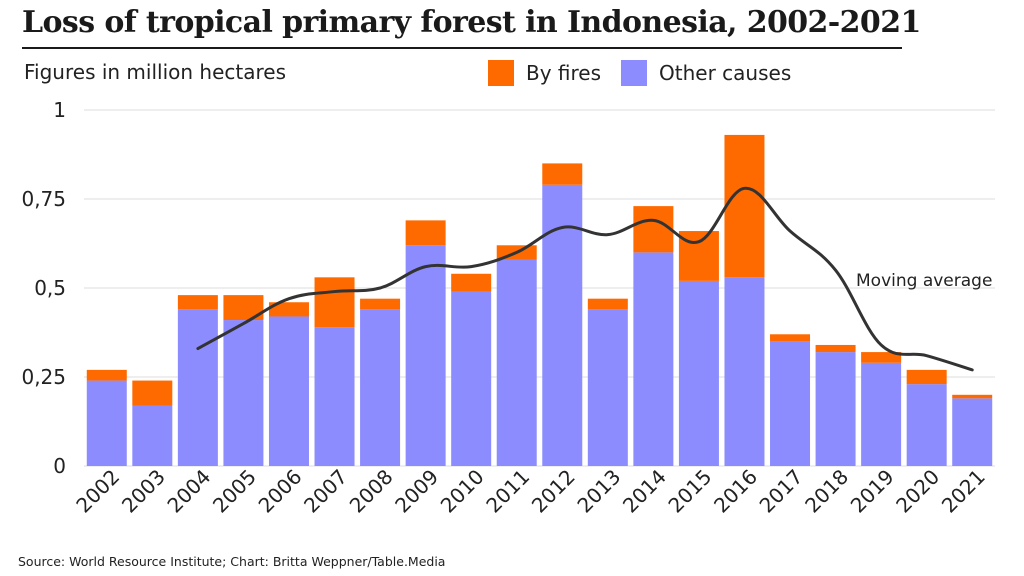 This screenshot has height=576, width=1024. Describe the element at coordinates (462, 491) in the screenshot. I see `x-tick-label: 2010` at that location.